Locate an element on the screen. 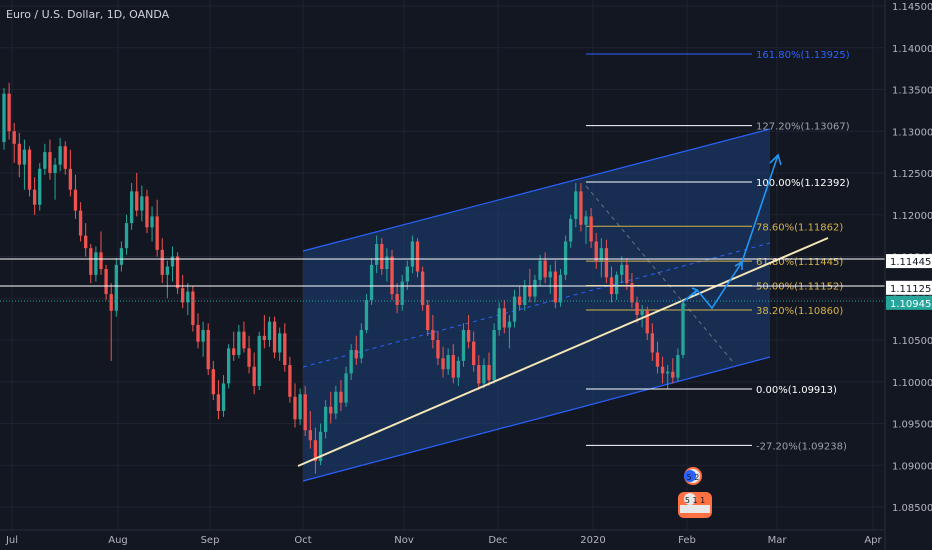 The height and width of the screenshot is (550, 932). time-tick-4: Nov is located at coordinates (404, 540).